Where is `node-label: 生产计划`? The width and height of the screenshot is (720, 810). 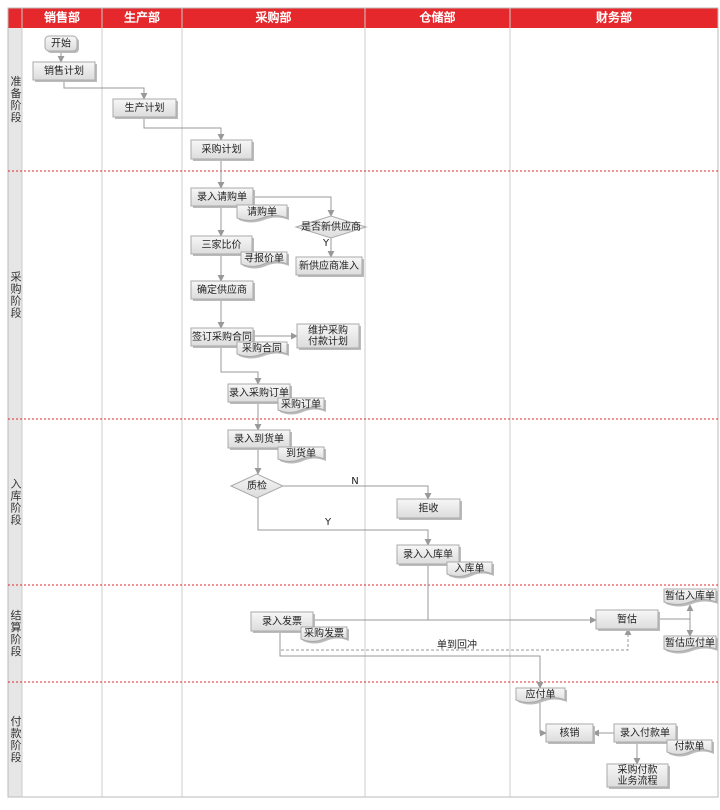
node-label: 生产计划 is located at coordinates (145, 107).